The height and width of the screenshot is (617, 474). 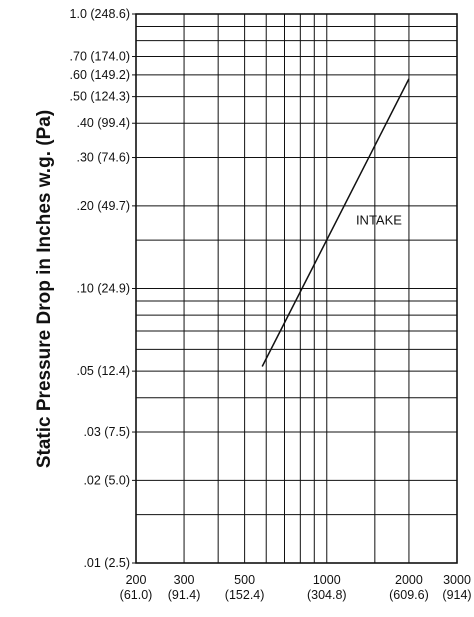 I want to click on y-axis-label: Static Pressure Drop in Inches w.g. (Pa), so click(x=44, y=289).